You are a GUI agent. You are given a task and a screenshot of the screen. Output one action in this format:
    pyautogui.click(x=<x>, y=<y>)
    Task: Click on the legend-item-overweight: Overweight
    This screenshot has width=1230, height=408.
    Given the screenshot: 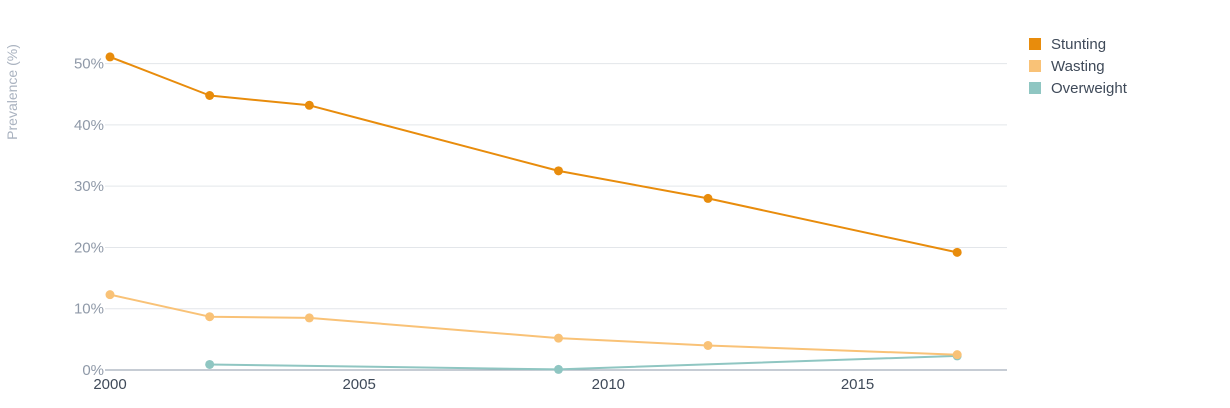 What is the action you would take?
    pyautogui.click(x=1078, y=88)
    